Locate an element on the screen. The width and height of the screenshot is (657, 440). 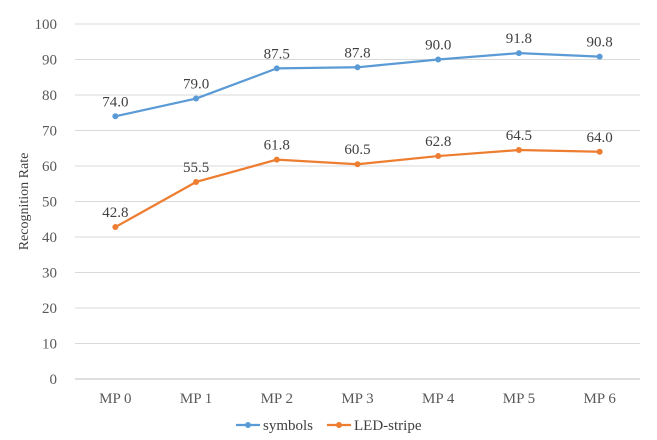
data-label: 62.8 is located at coordinates (438, 142).